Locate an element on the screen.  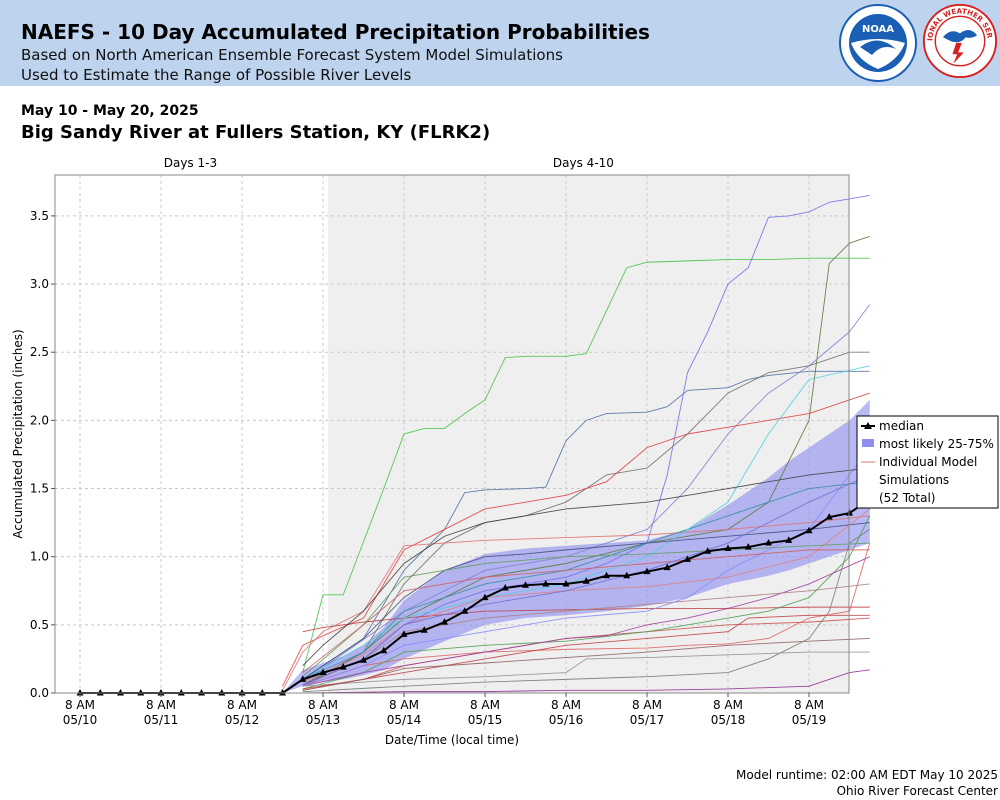
x-tick-date: 05/11 is located at coordinates (161, 720).